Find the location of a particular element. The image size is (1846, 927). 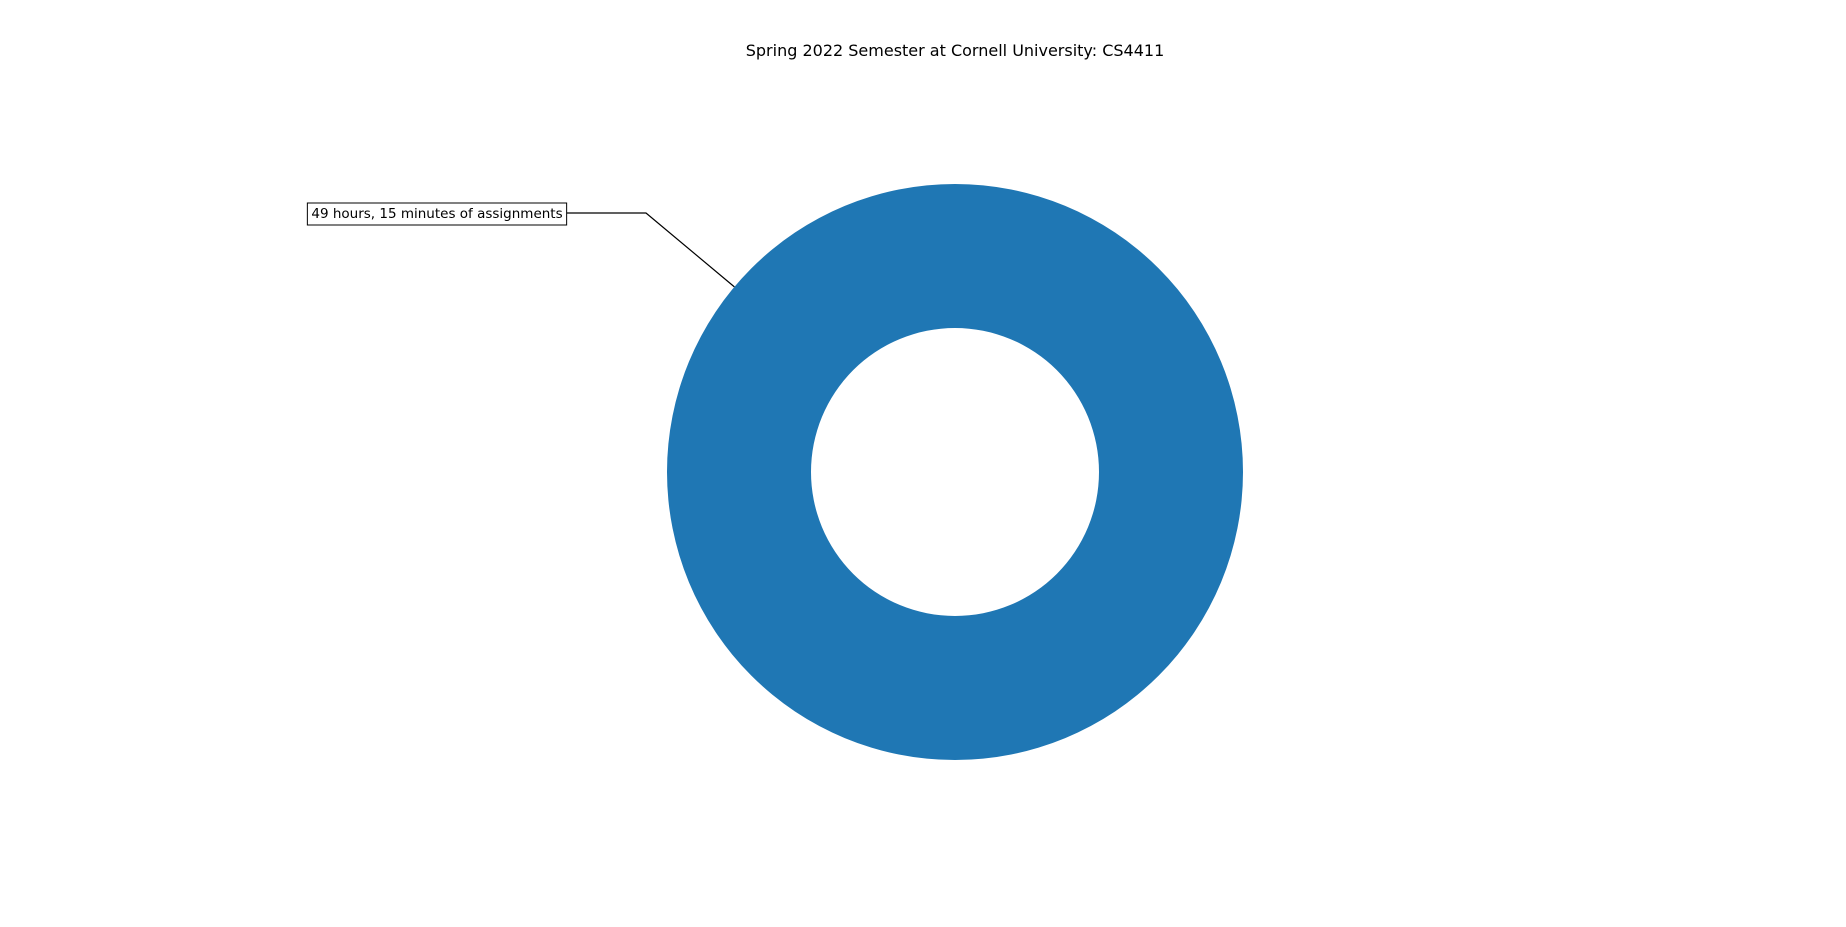

slice-label: 49 hours, 15 minutes of assignments is located at coordinates (436, 214).